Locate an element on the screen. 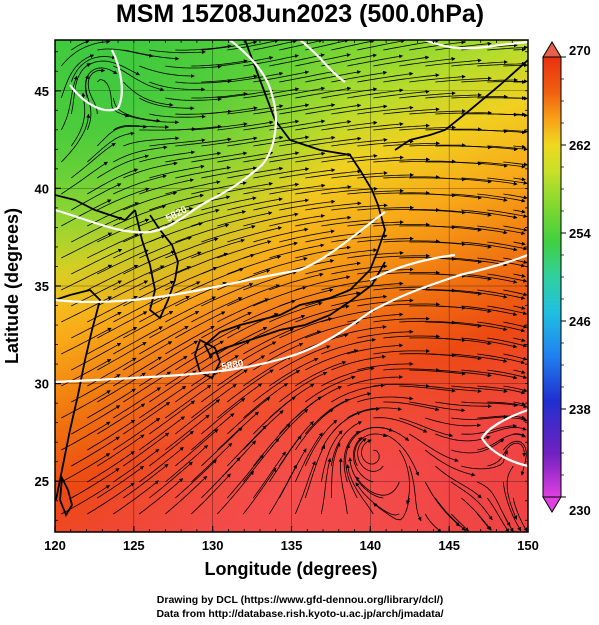 The width and height of the screenshot is (599, 625). colorbar-tick-label: 254 is located at coordinates (580, 233).